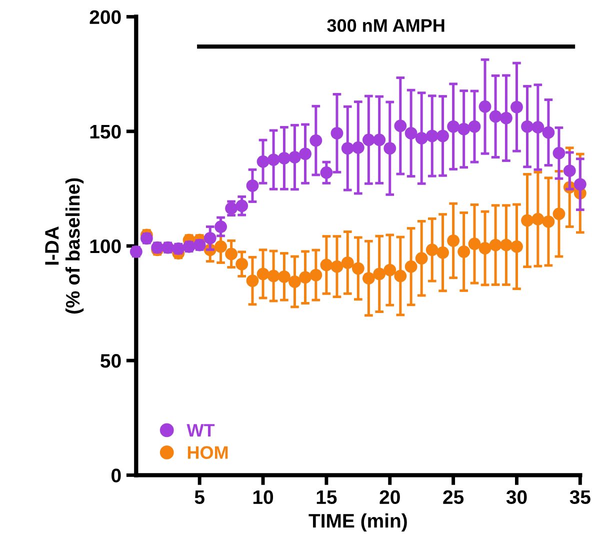 The width and height of the screenshot is (592, 559). I want to click on y-tick-label: 100, so click(105, 246).